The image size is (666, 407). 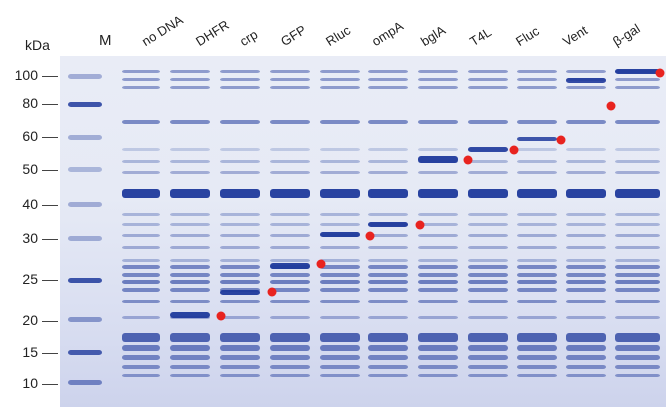 What do you see at coordinates (30, 383) in the screenshot?
I see `mw-label-10: 10` at bounding box center [30, 383].